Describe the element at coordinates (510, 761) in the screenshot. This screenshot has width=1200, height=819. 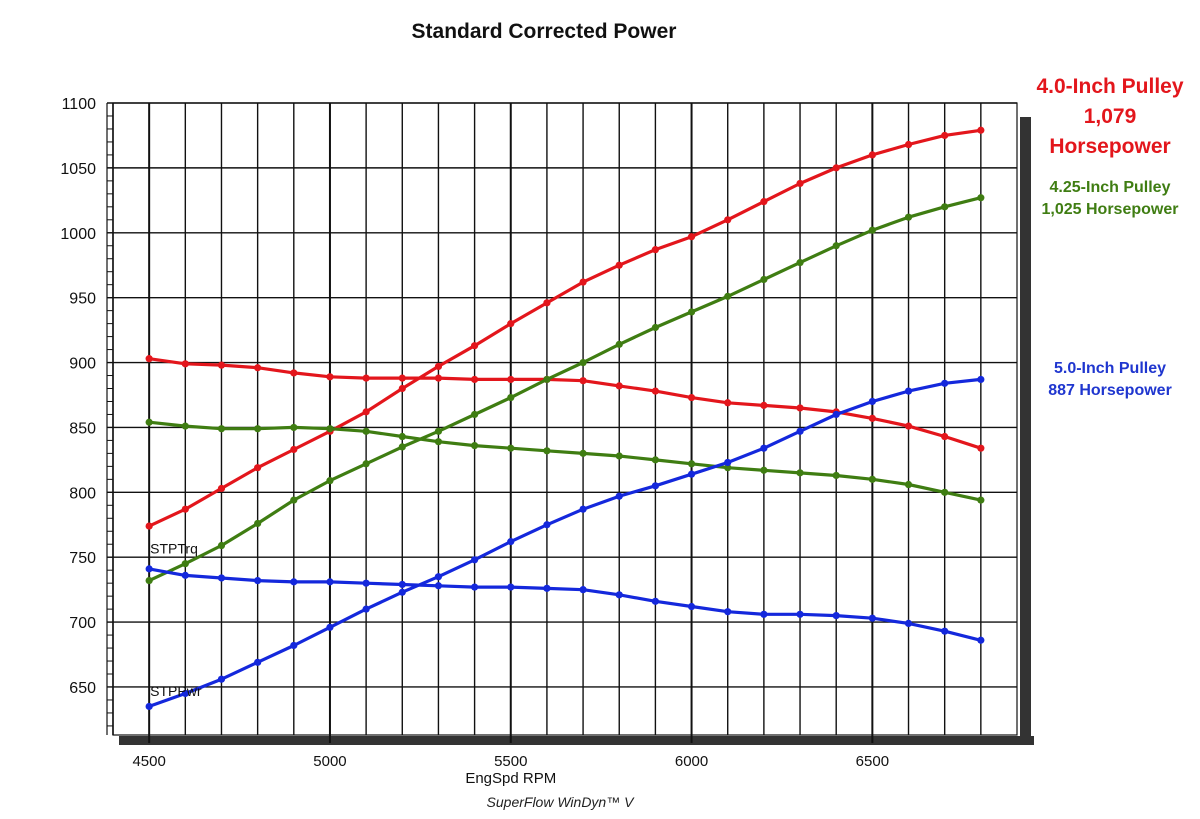
I see `x-tick-label: 5500` at that location.